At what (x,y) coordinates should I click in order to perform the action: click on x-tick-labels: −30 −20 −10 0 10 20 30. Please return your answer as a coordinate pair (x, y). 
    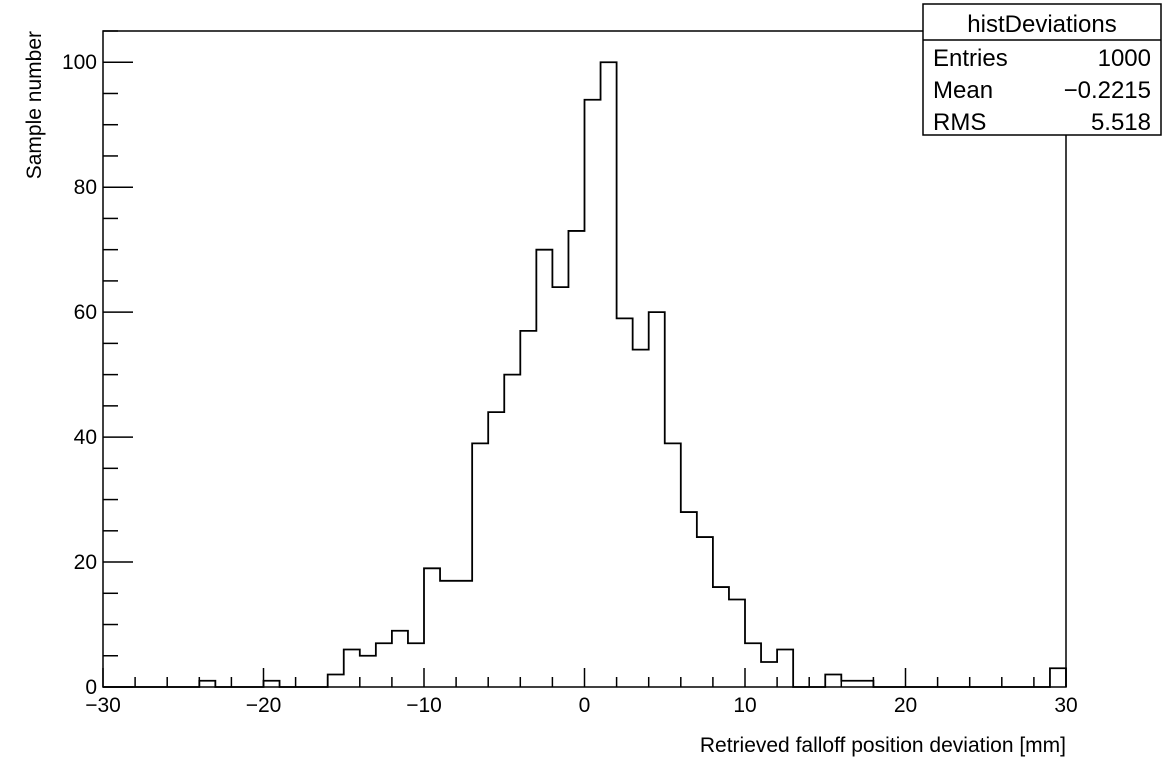
    Looking at the image, I should click on (581, 705).